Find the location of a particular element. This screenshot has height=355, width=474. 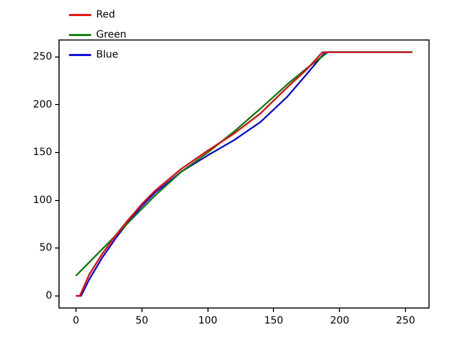

y-tick-label: 250 is located at coordinates (42, 57).